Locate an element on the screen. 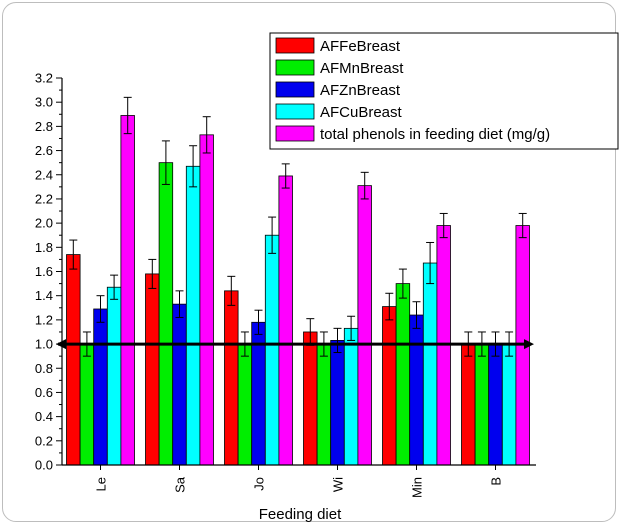  y-tick-label: 1.6 is located at coordinates (44, 271).